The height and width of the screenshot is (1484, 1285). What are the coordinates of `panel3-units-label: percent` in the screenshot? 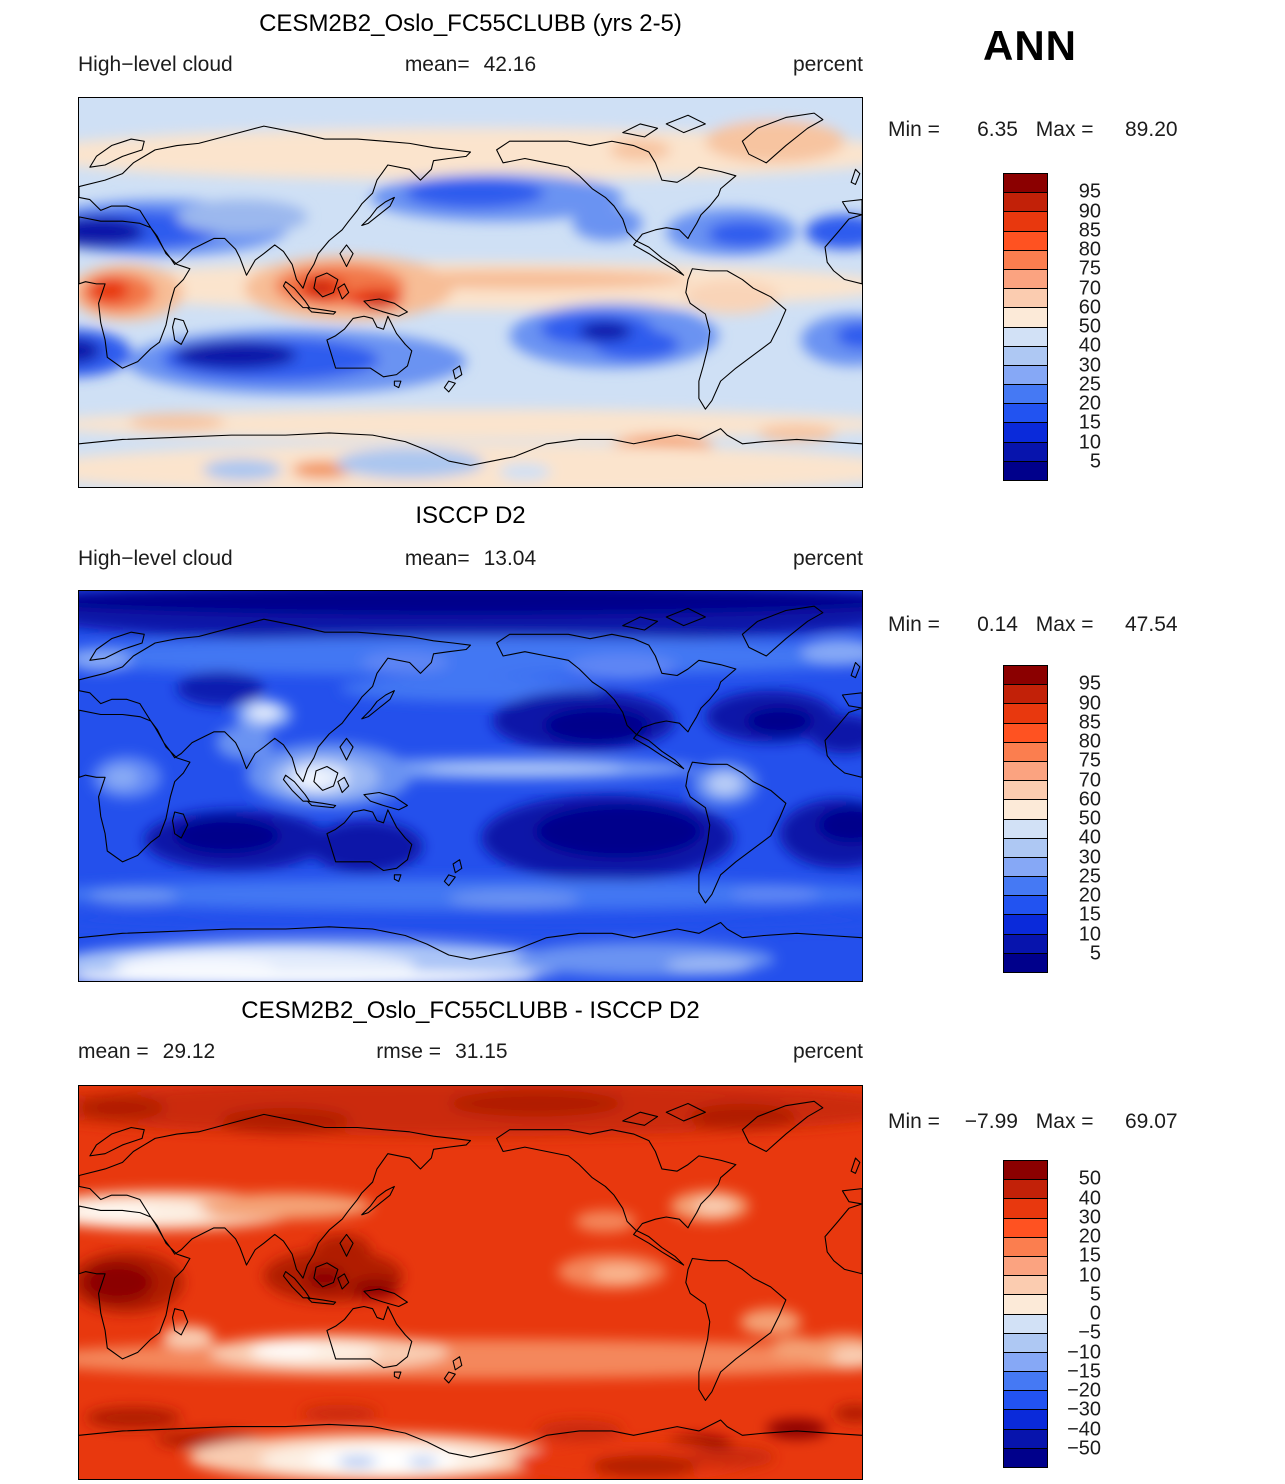 It's located at (827, 1051).